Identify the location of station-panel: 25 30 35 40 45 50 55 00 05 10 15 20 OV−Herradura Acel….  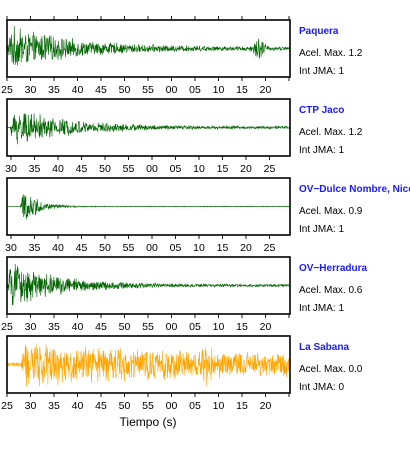
(184, 294).